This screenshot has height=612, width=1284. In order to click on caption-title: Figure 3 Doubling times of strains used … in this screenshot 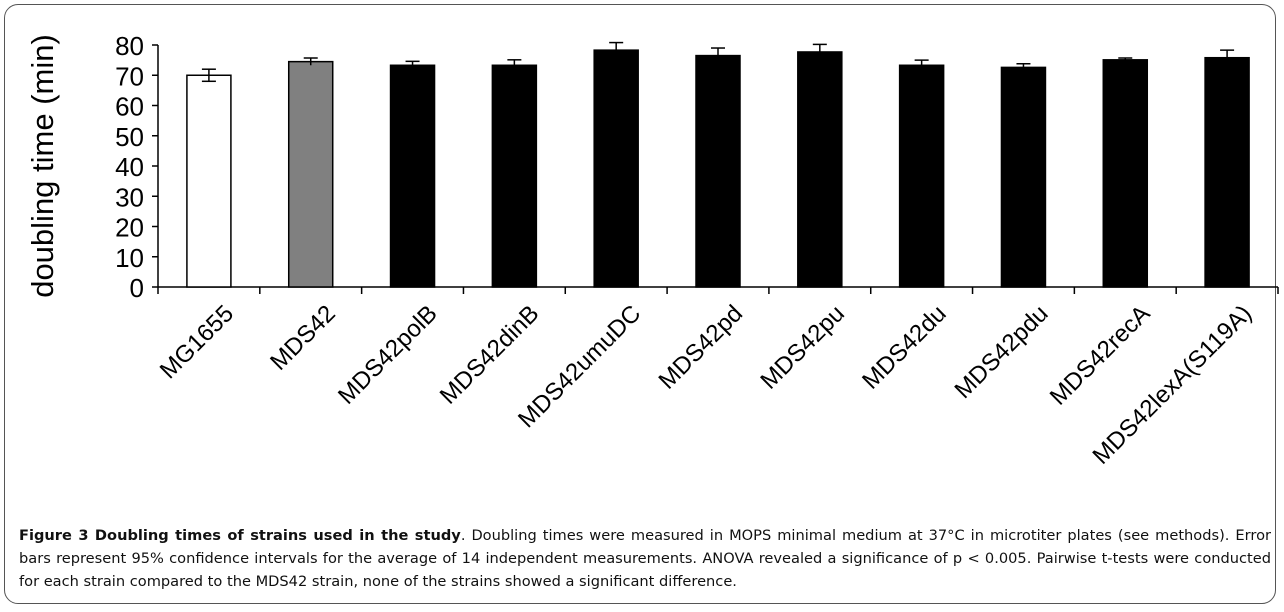, I will do `click(240, 535)`.